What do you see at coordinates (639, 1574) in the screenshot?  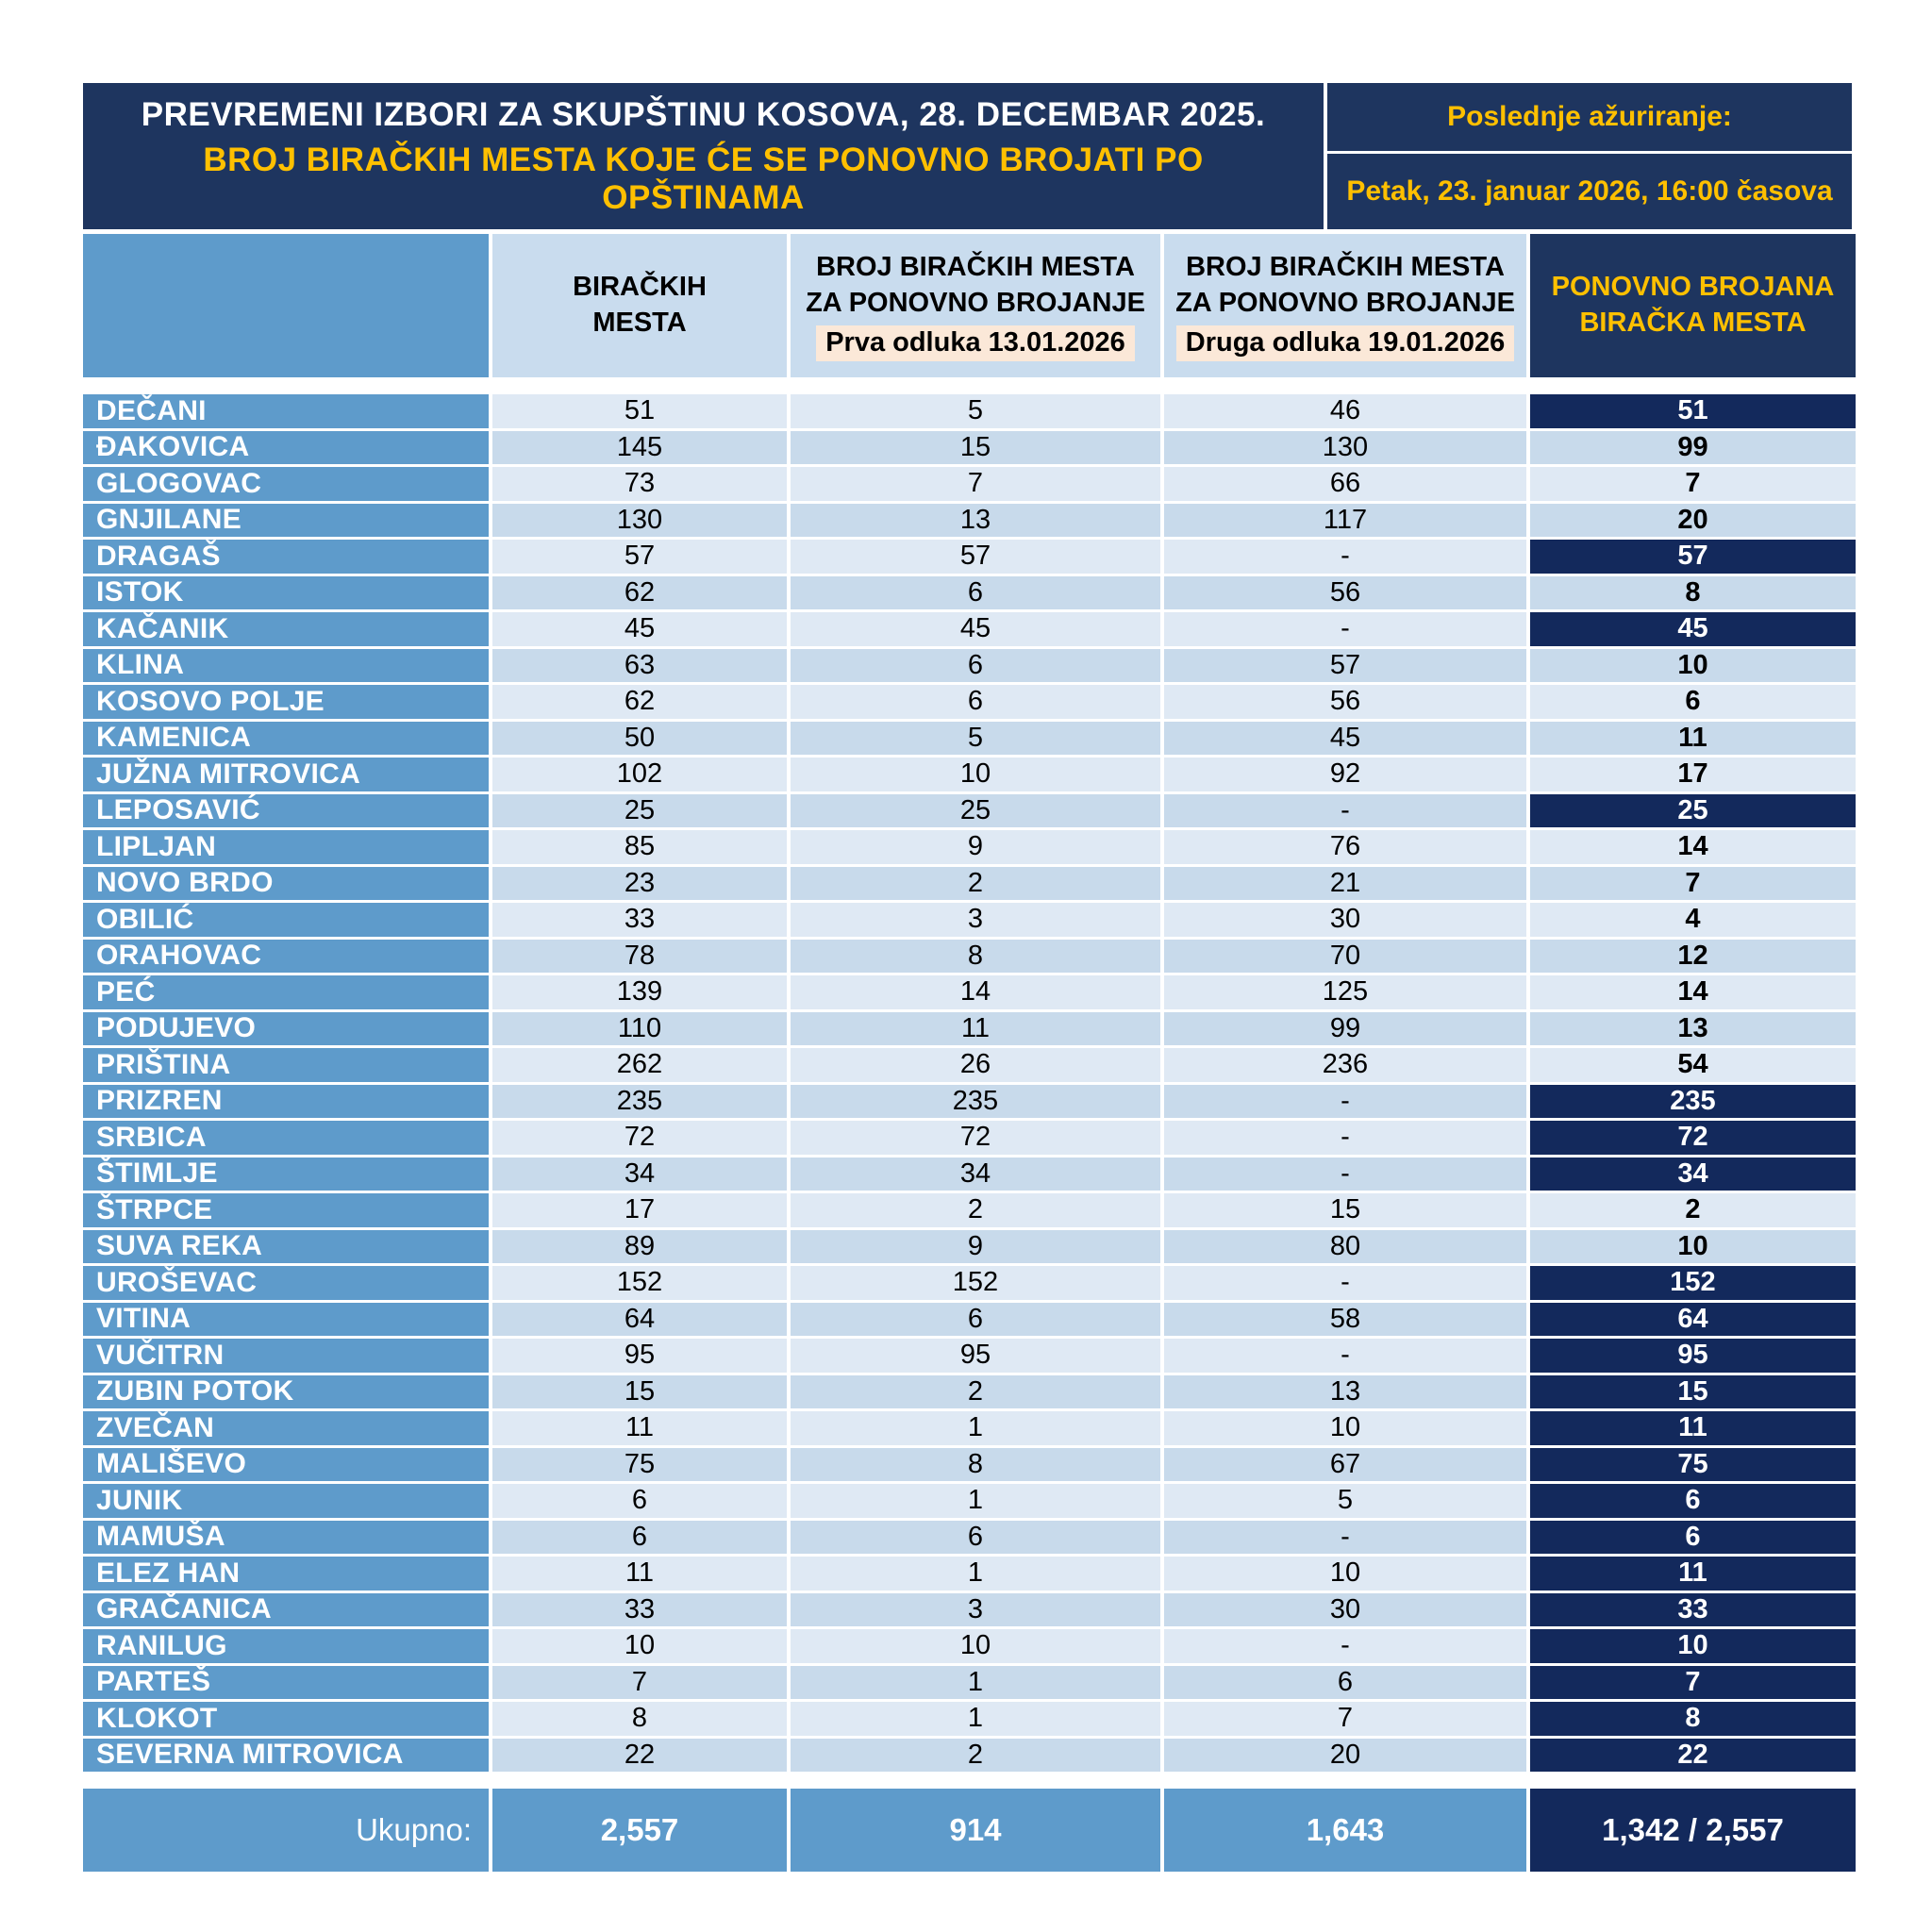 I see `total-places-value: 11` at bounding box center [639, 1574].